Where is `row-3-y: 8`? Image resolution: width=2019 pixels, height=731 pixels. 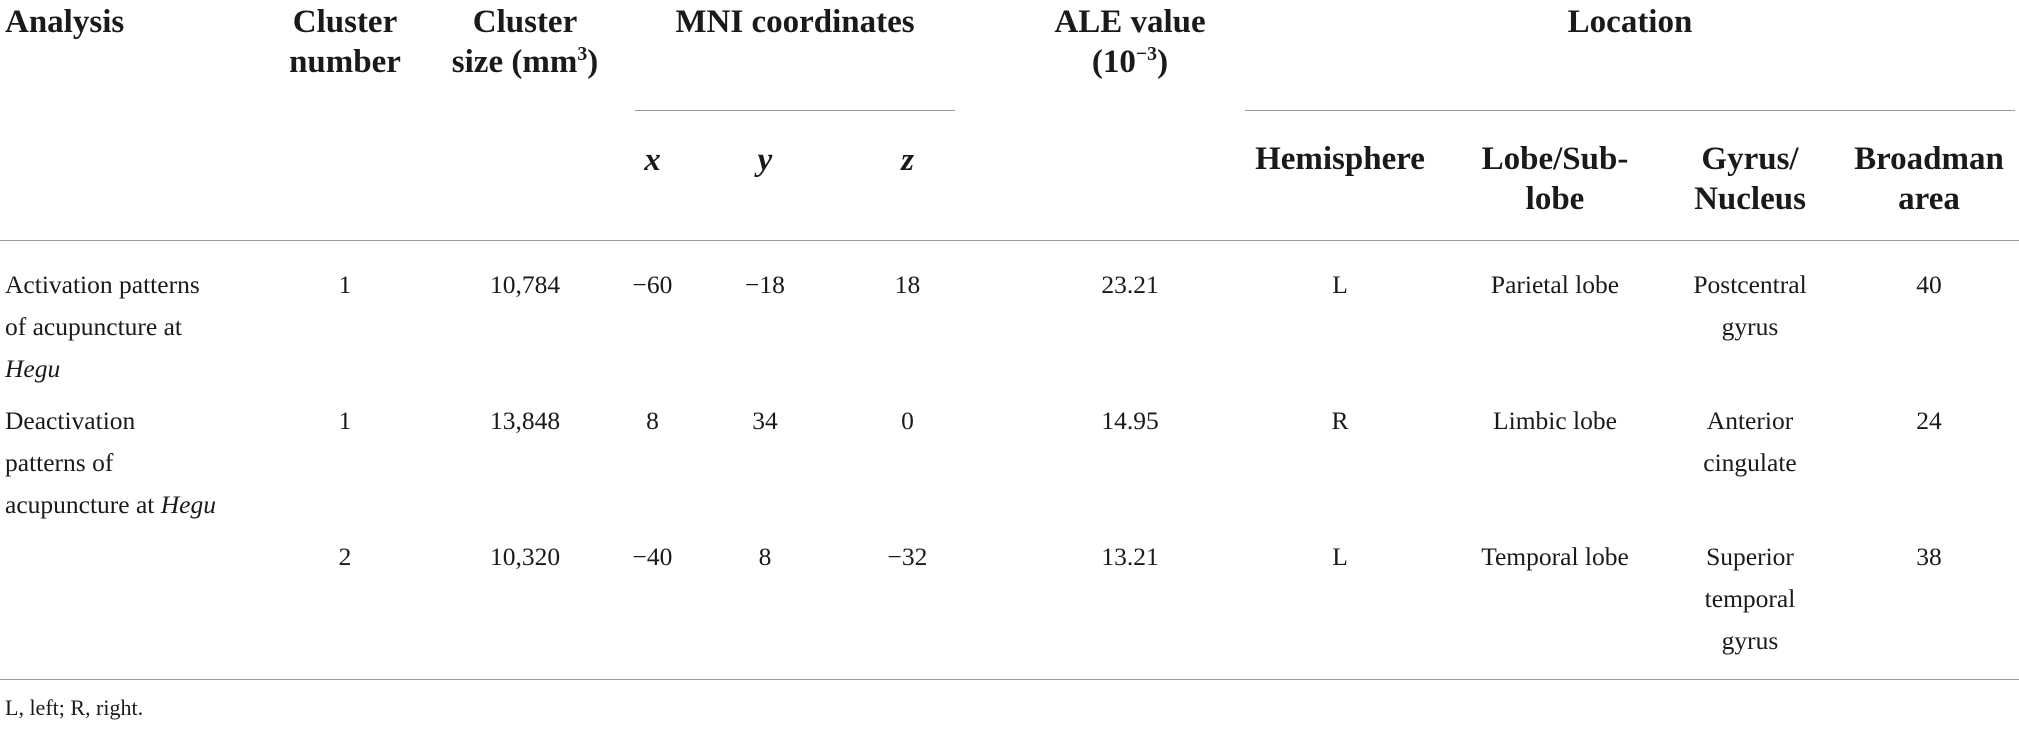
row-3-y: 8 is located at coordinates (765, 556).